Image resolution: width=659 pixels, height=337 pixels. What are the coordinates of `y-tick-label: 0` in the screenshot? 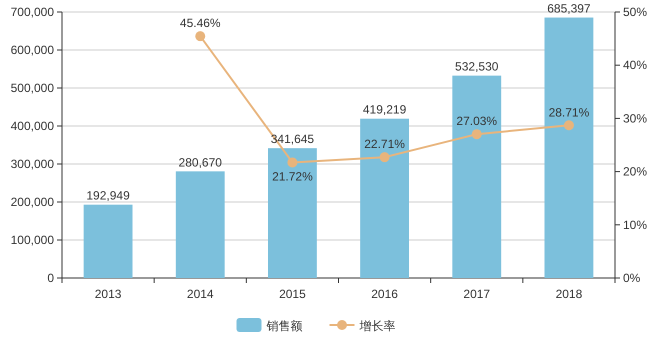 It's located at (50, 278).